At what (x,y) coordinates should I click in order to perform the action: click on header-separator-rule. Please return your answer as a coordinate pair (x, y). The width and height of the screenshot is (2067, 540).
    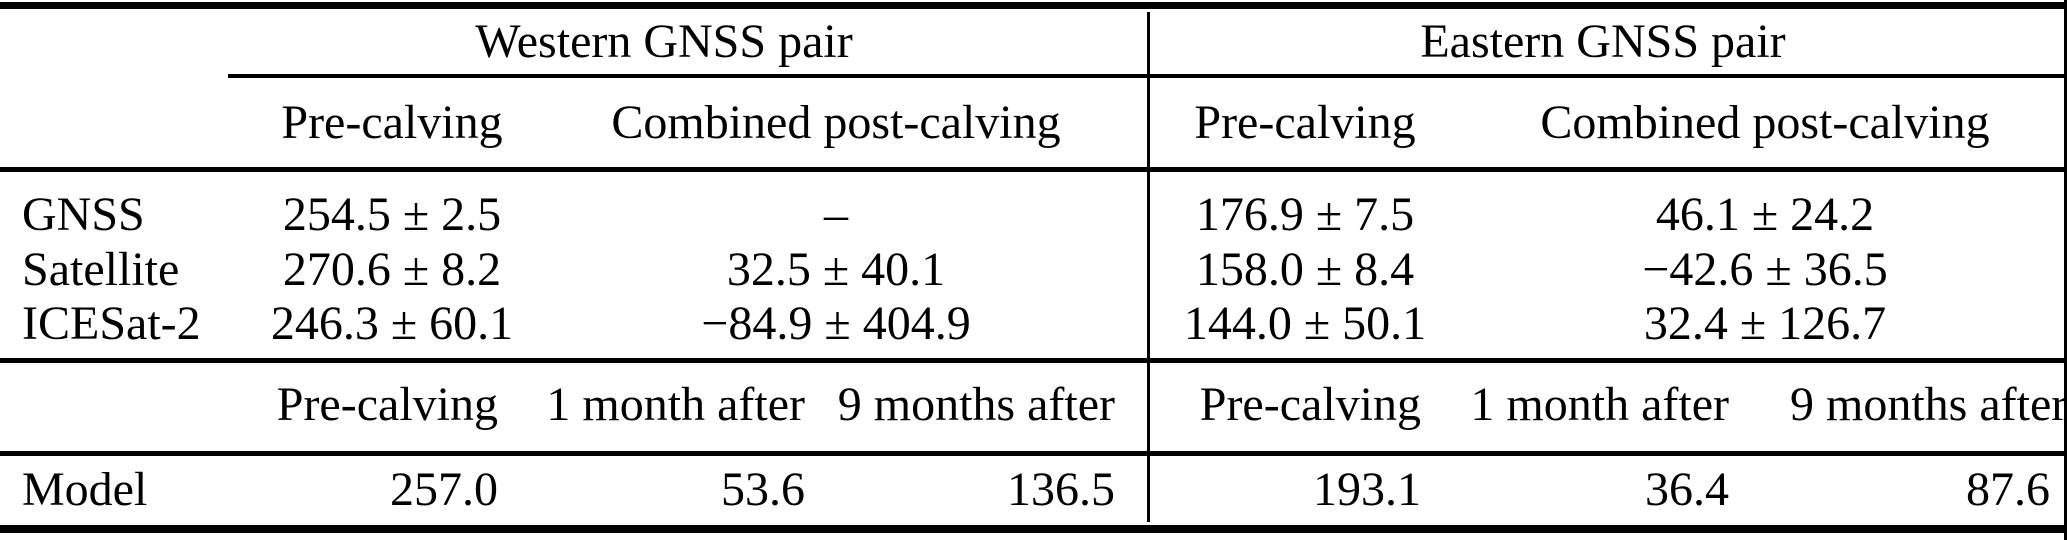
    Looking at the image, I should click on (1033, 169).